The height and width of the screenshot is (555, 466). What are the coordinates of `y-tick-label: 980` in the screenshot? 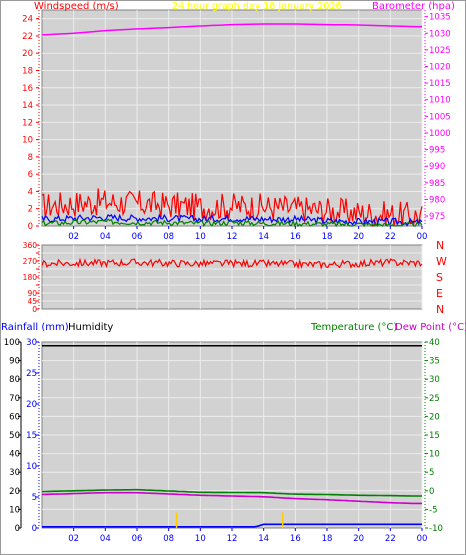 It's located at (437, 200).